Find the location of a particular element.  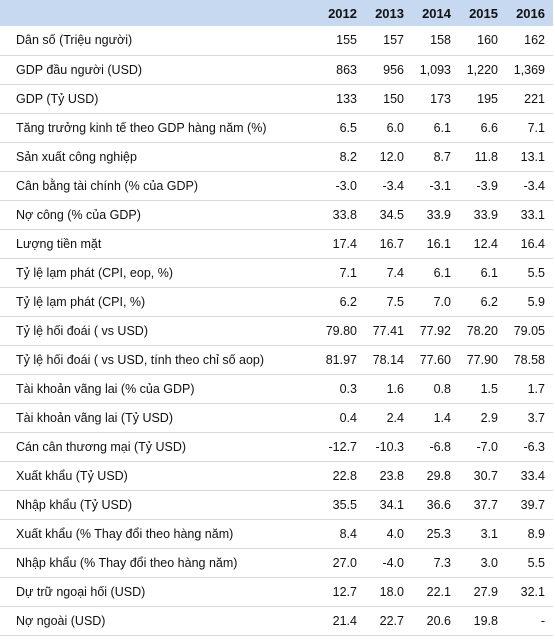

value-cell: 17.4 is located at coordinates (341, 244).